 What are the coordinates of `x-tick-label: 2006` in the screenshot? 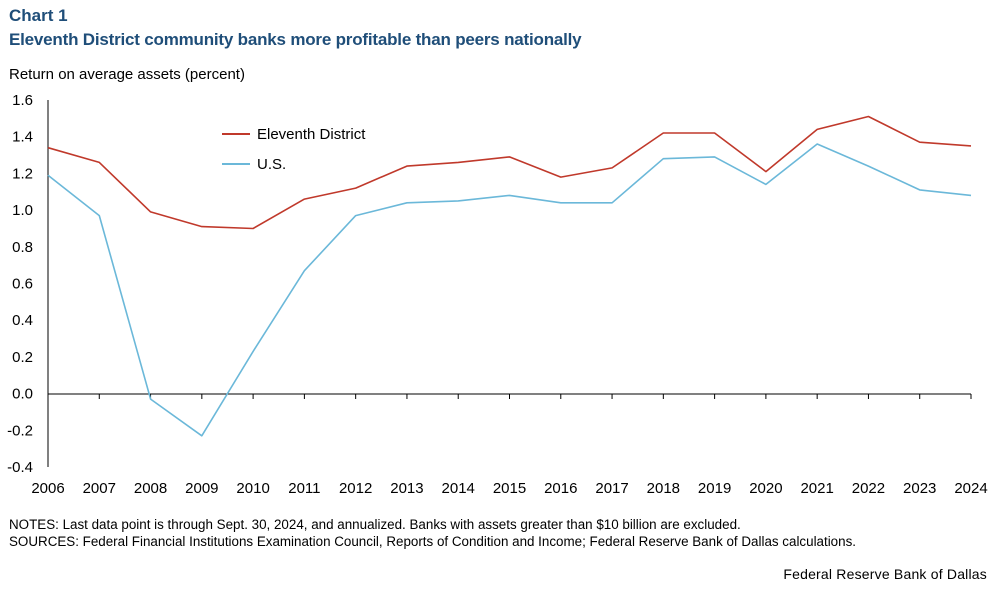 It's located at (47, 488).